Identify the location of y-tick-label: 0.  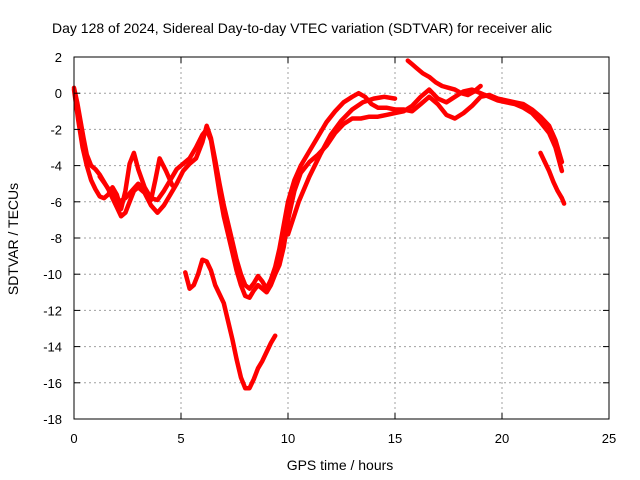
(58, 93).